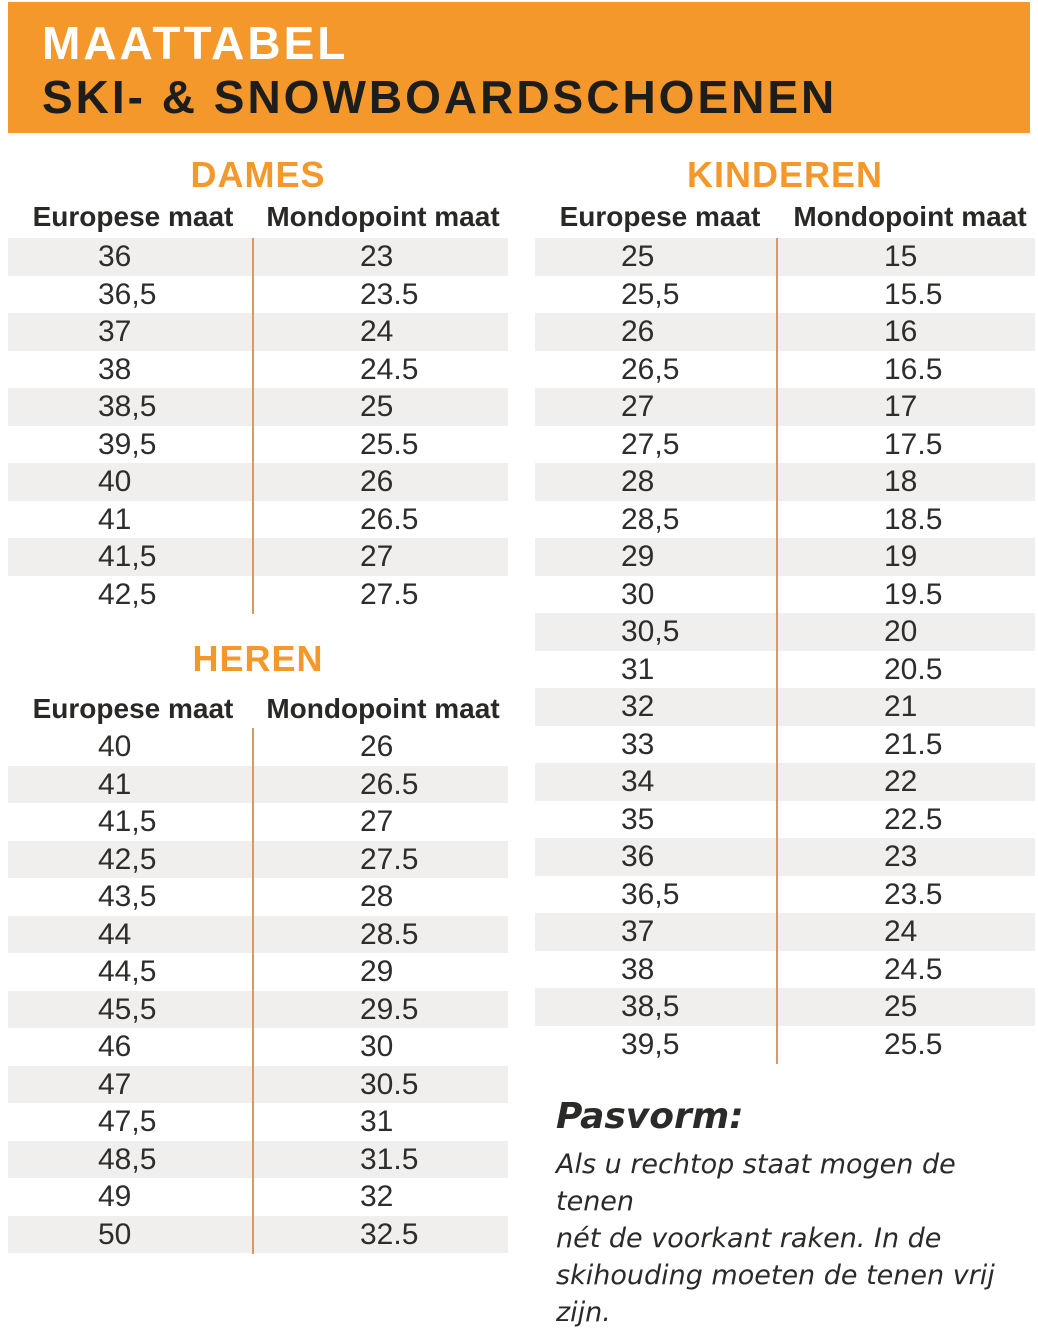  Describe the element at coordinates (638, 256) in the screenshot. I see `european-size-value: 25` at that location.